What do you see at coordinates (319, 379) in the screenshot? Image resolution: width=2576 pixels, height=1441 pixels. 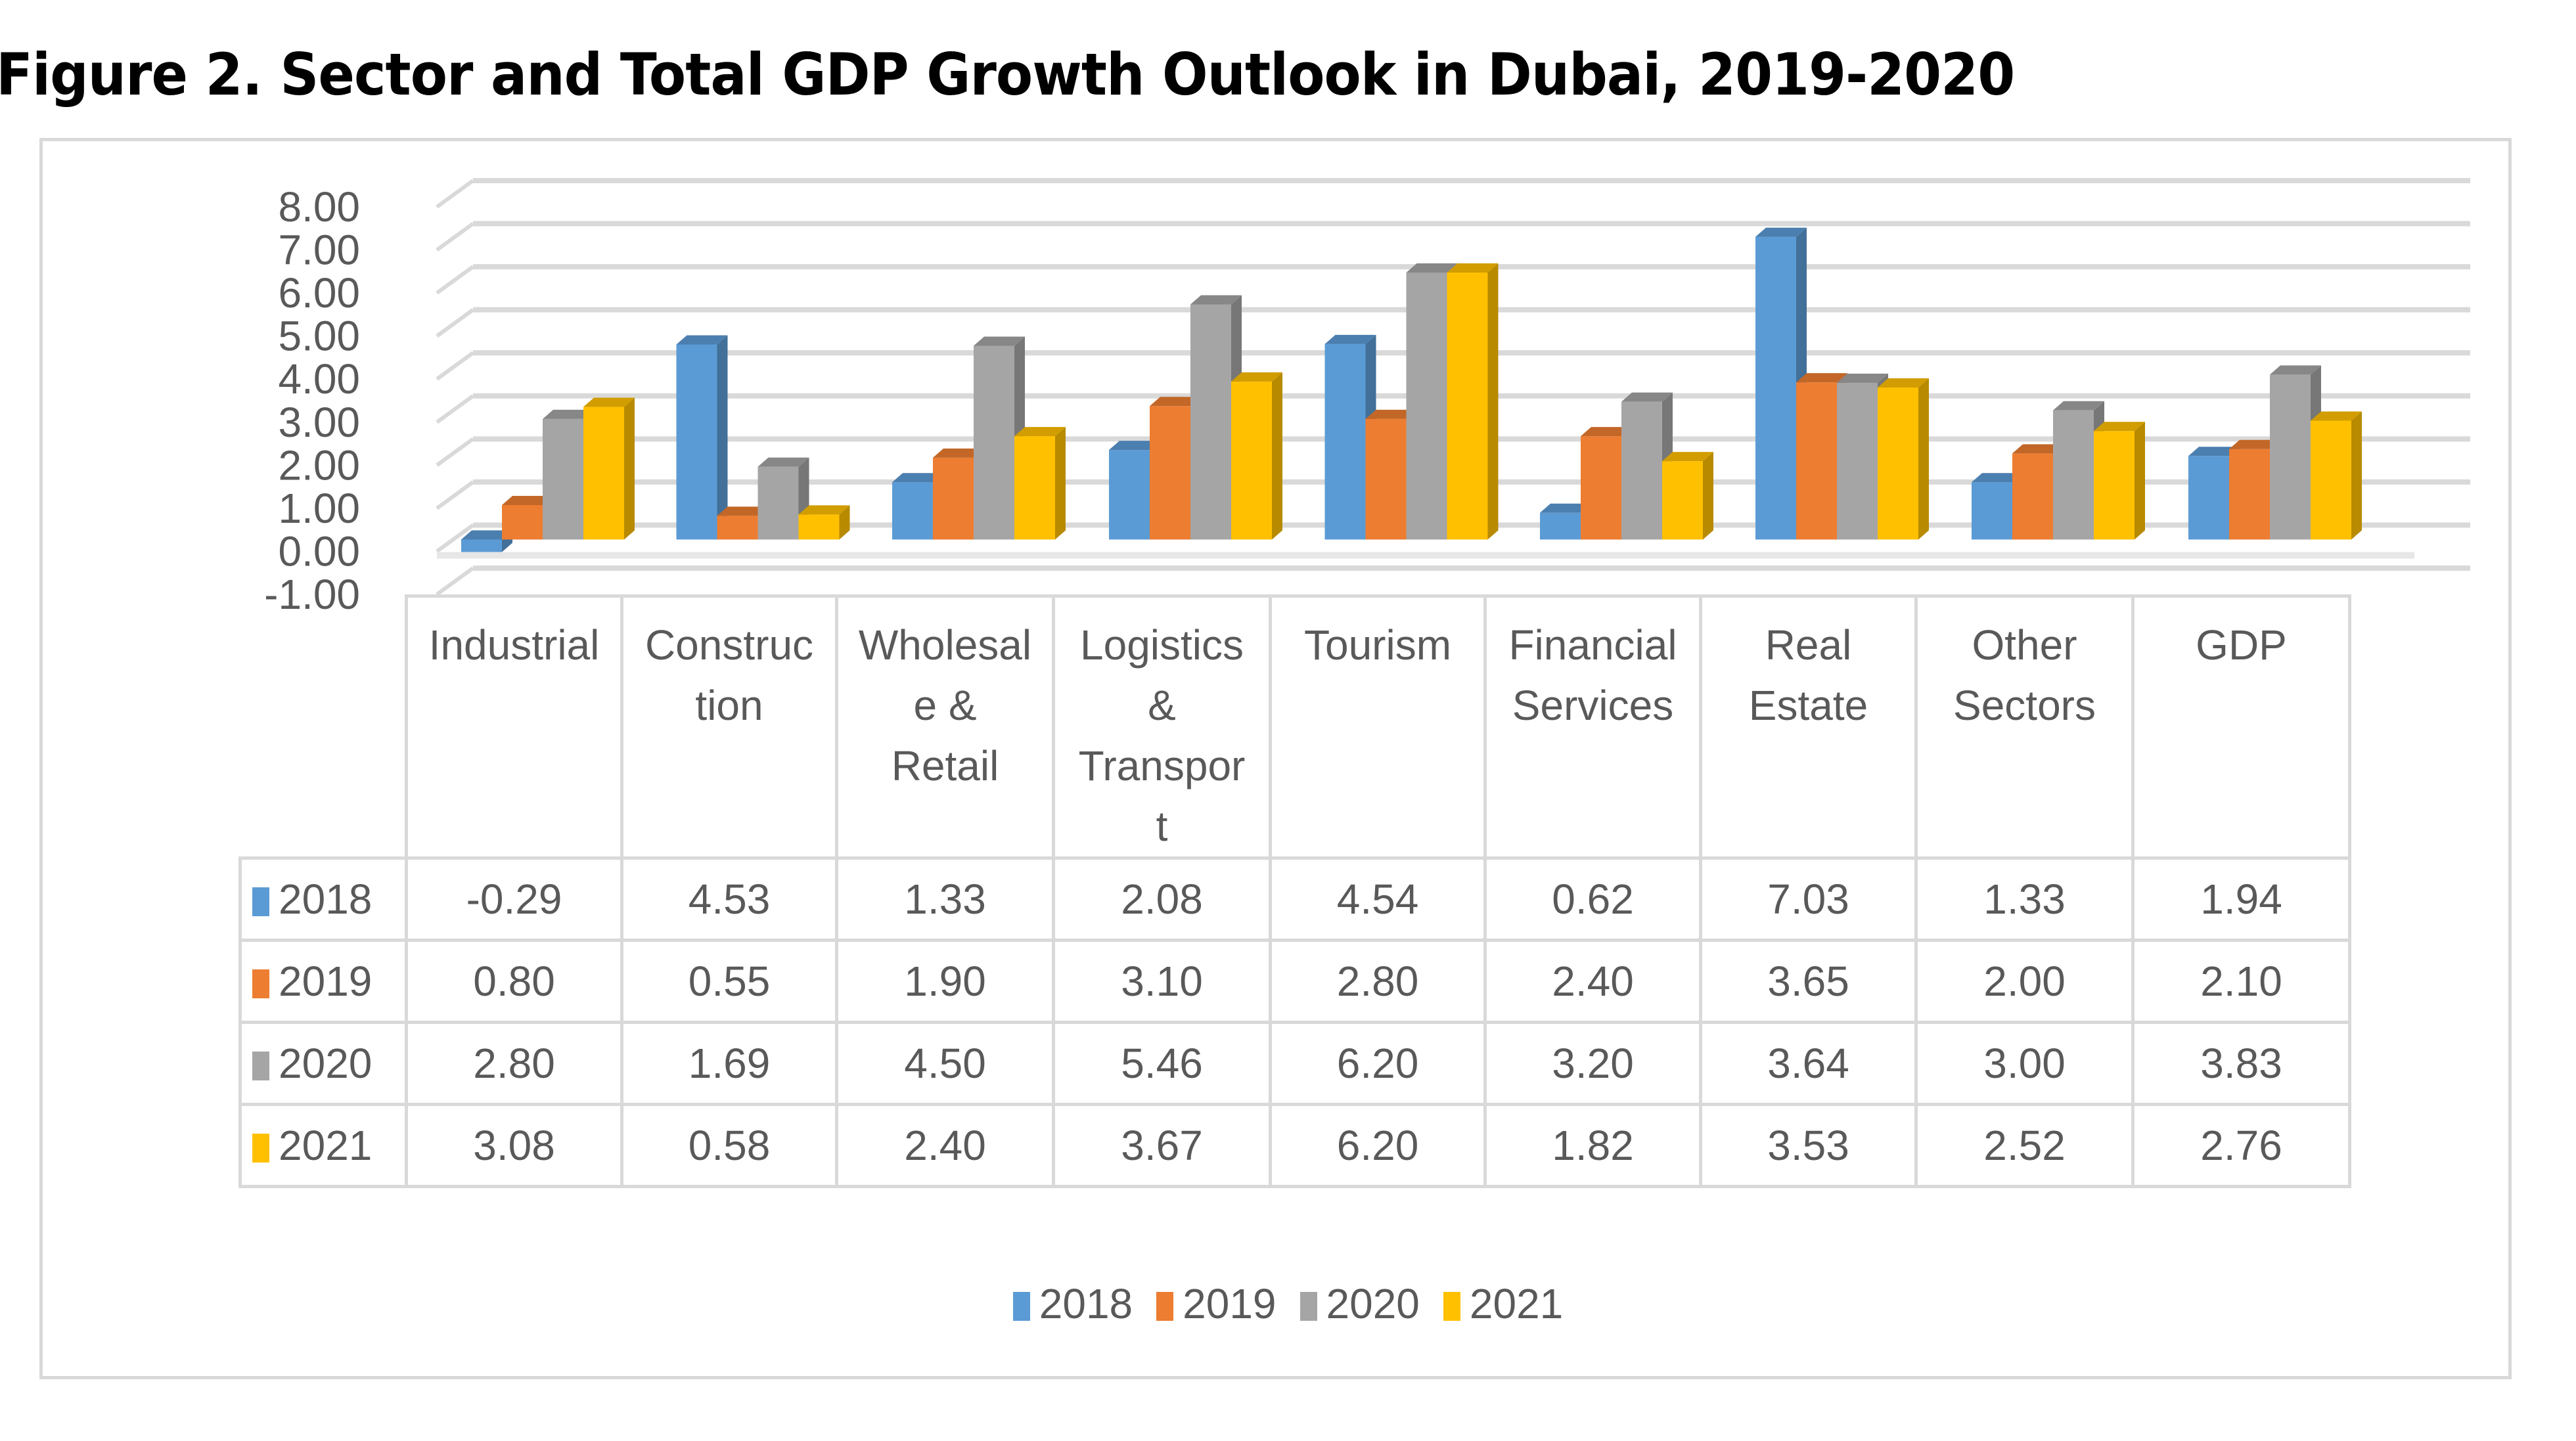 I see `y-tick-label: 4.00` at bounding box center [319, 379].